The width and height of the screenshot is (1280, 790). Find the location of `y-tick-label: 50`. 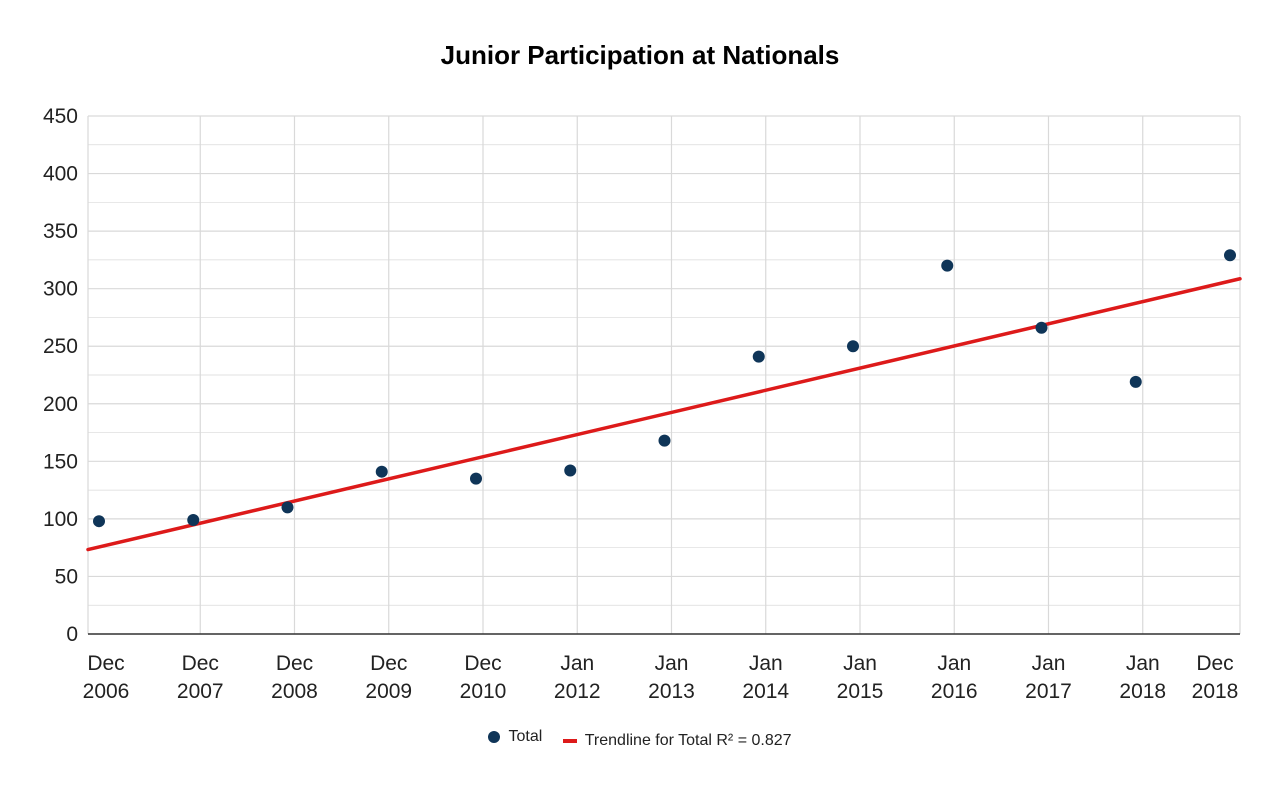

y-tick-label: 50 is located at coordinates (66, 576).